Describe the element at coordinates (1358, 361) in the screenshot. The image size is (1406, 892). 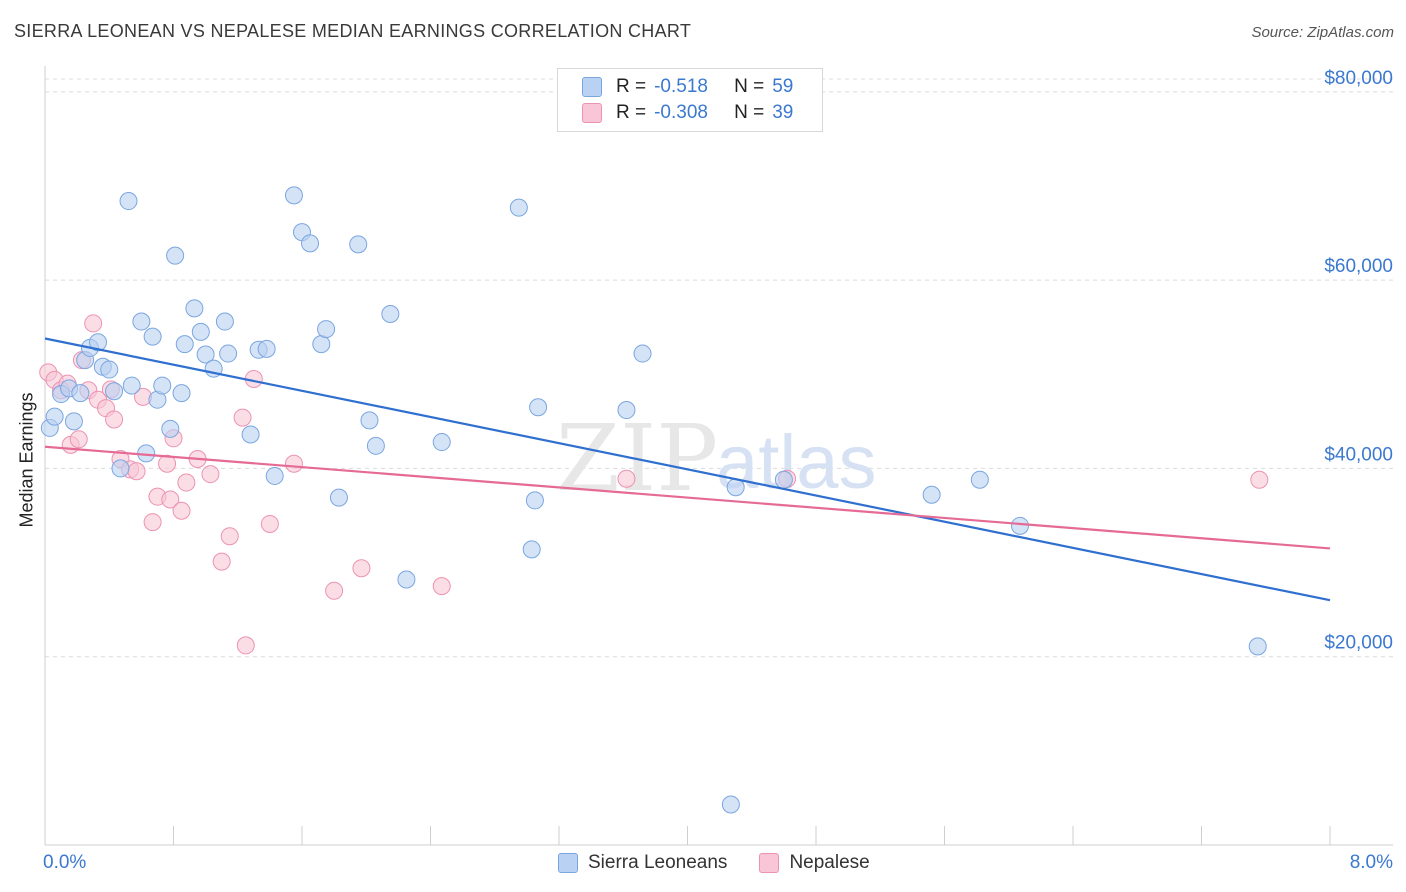
I see `y-tick-labels: $20,000 $40,000 $60,000 $80,000` at that location.